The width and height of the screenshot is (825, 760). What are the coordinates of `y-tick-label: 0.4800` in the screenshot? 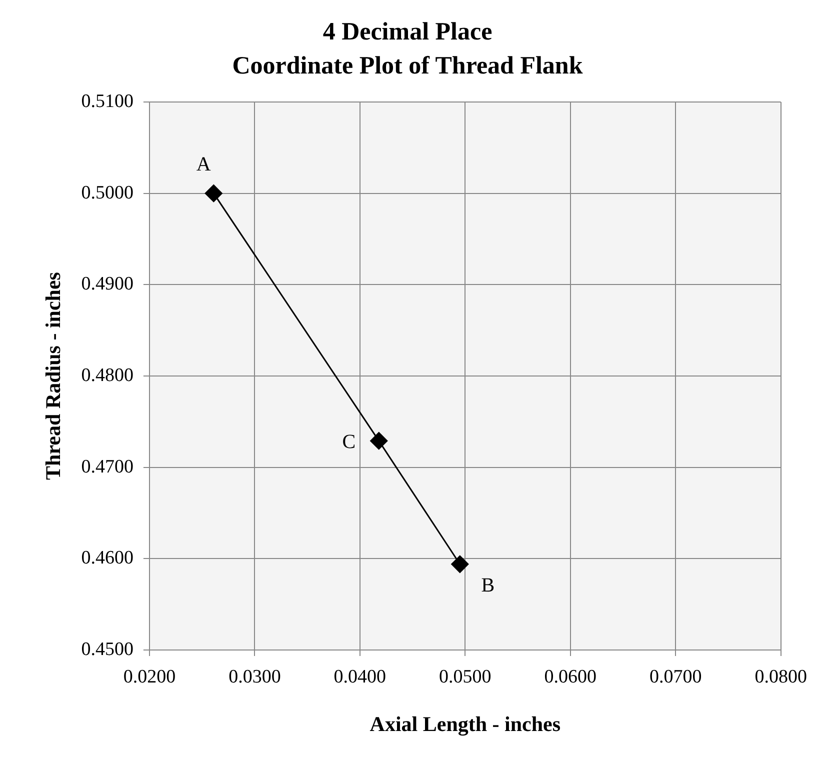 It's located at (107, 375).